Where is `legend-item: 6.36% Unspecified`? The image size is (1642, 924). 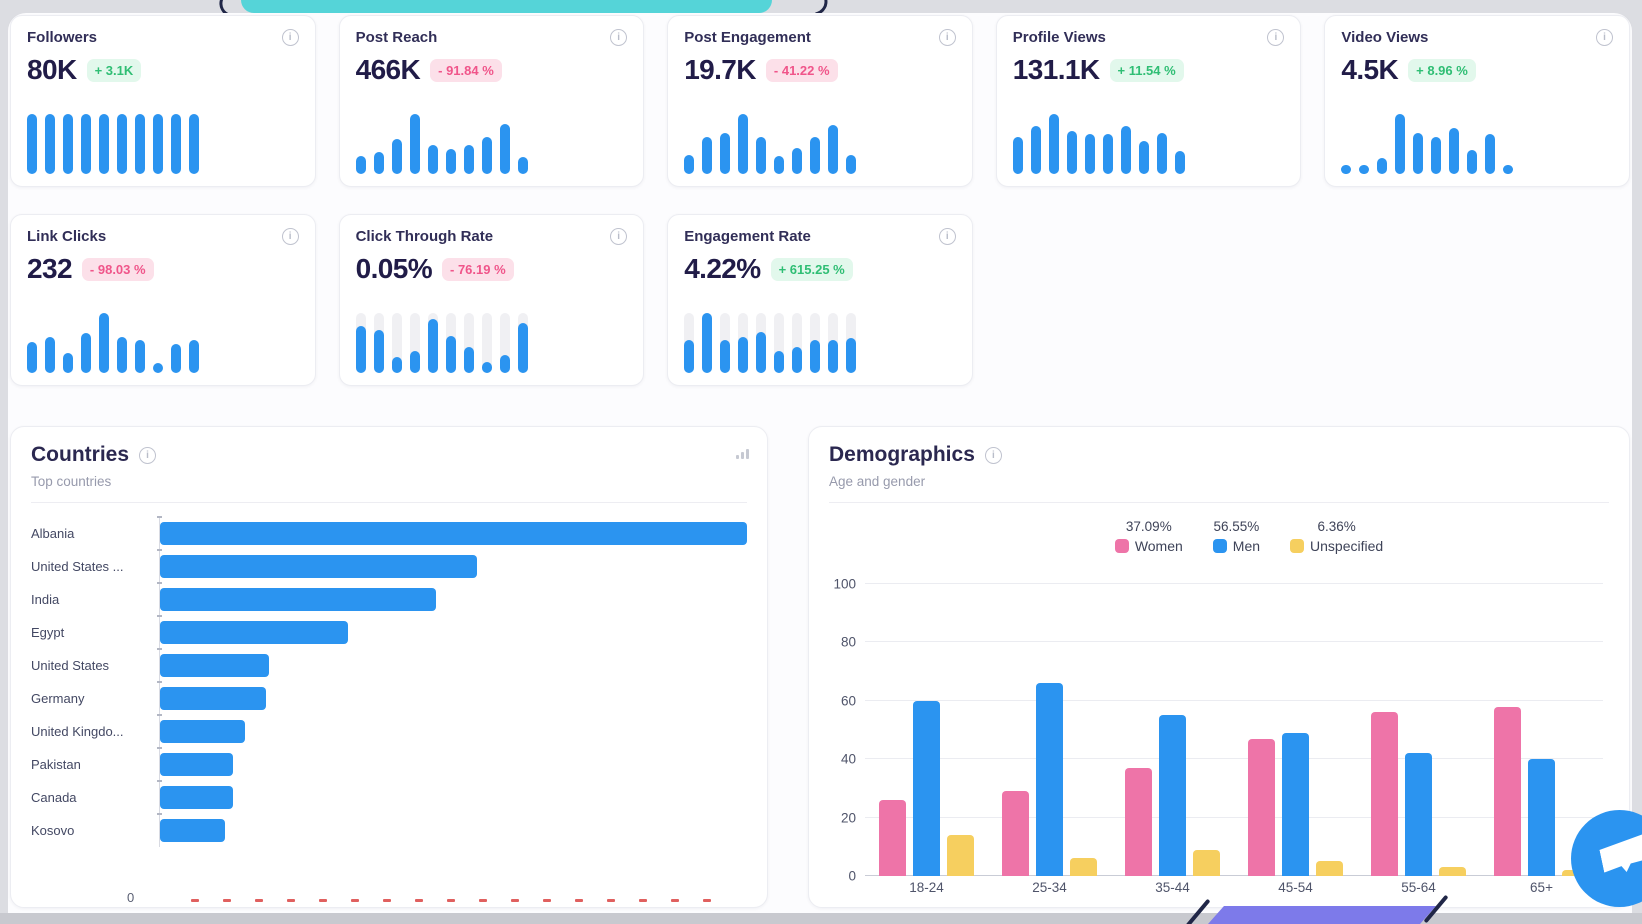
legend-item: 6.36% Unspecified is located at coordinates (1336, 536).